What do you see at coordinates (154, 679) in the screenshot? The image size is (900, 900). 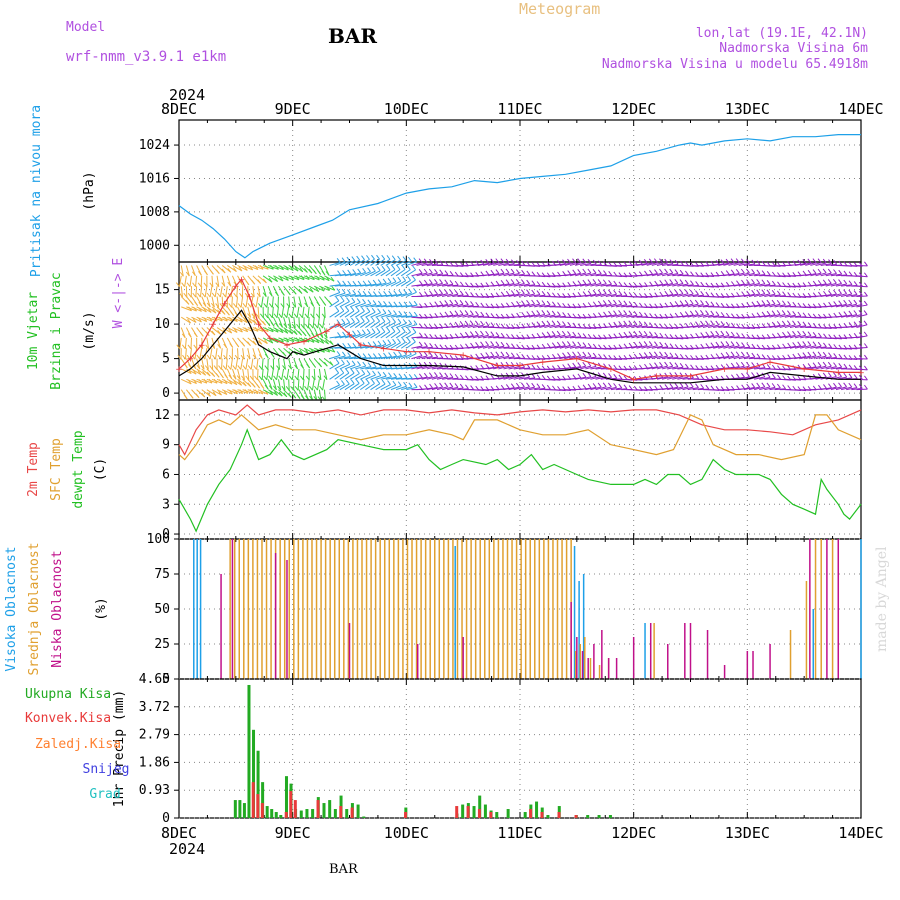 I see `y-tick-label: 4.65` at bounding box center [154, 679].